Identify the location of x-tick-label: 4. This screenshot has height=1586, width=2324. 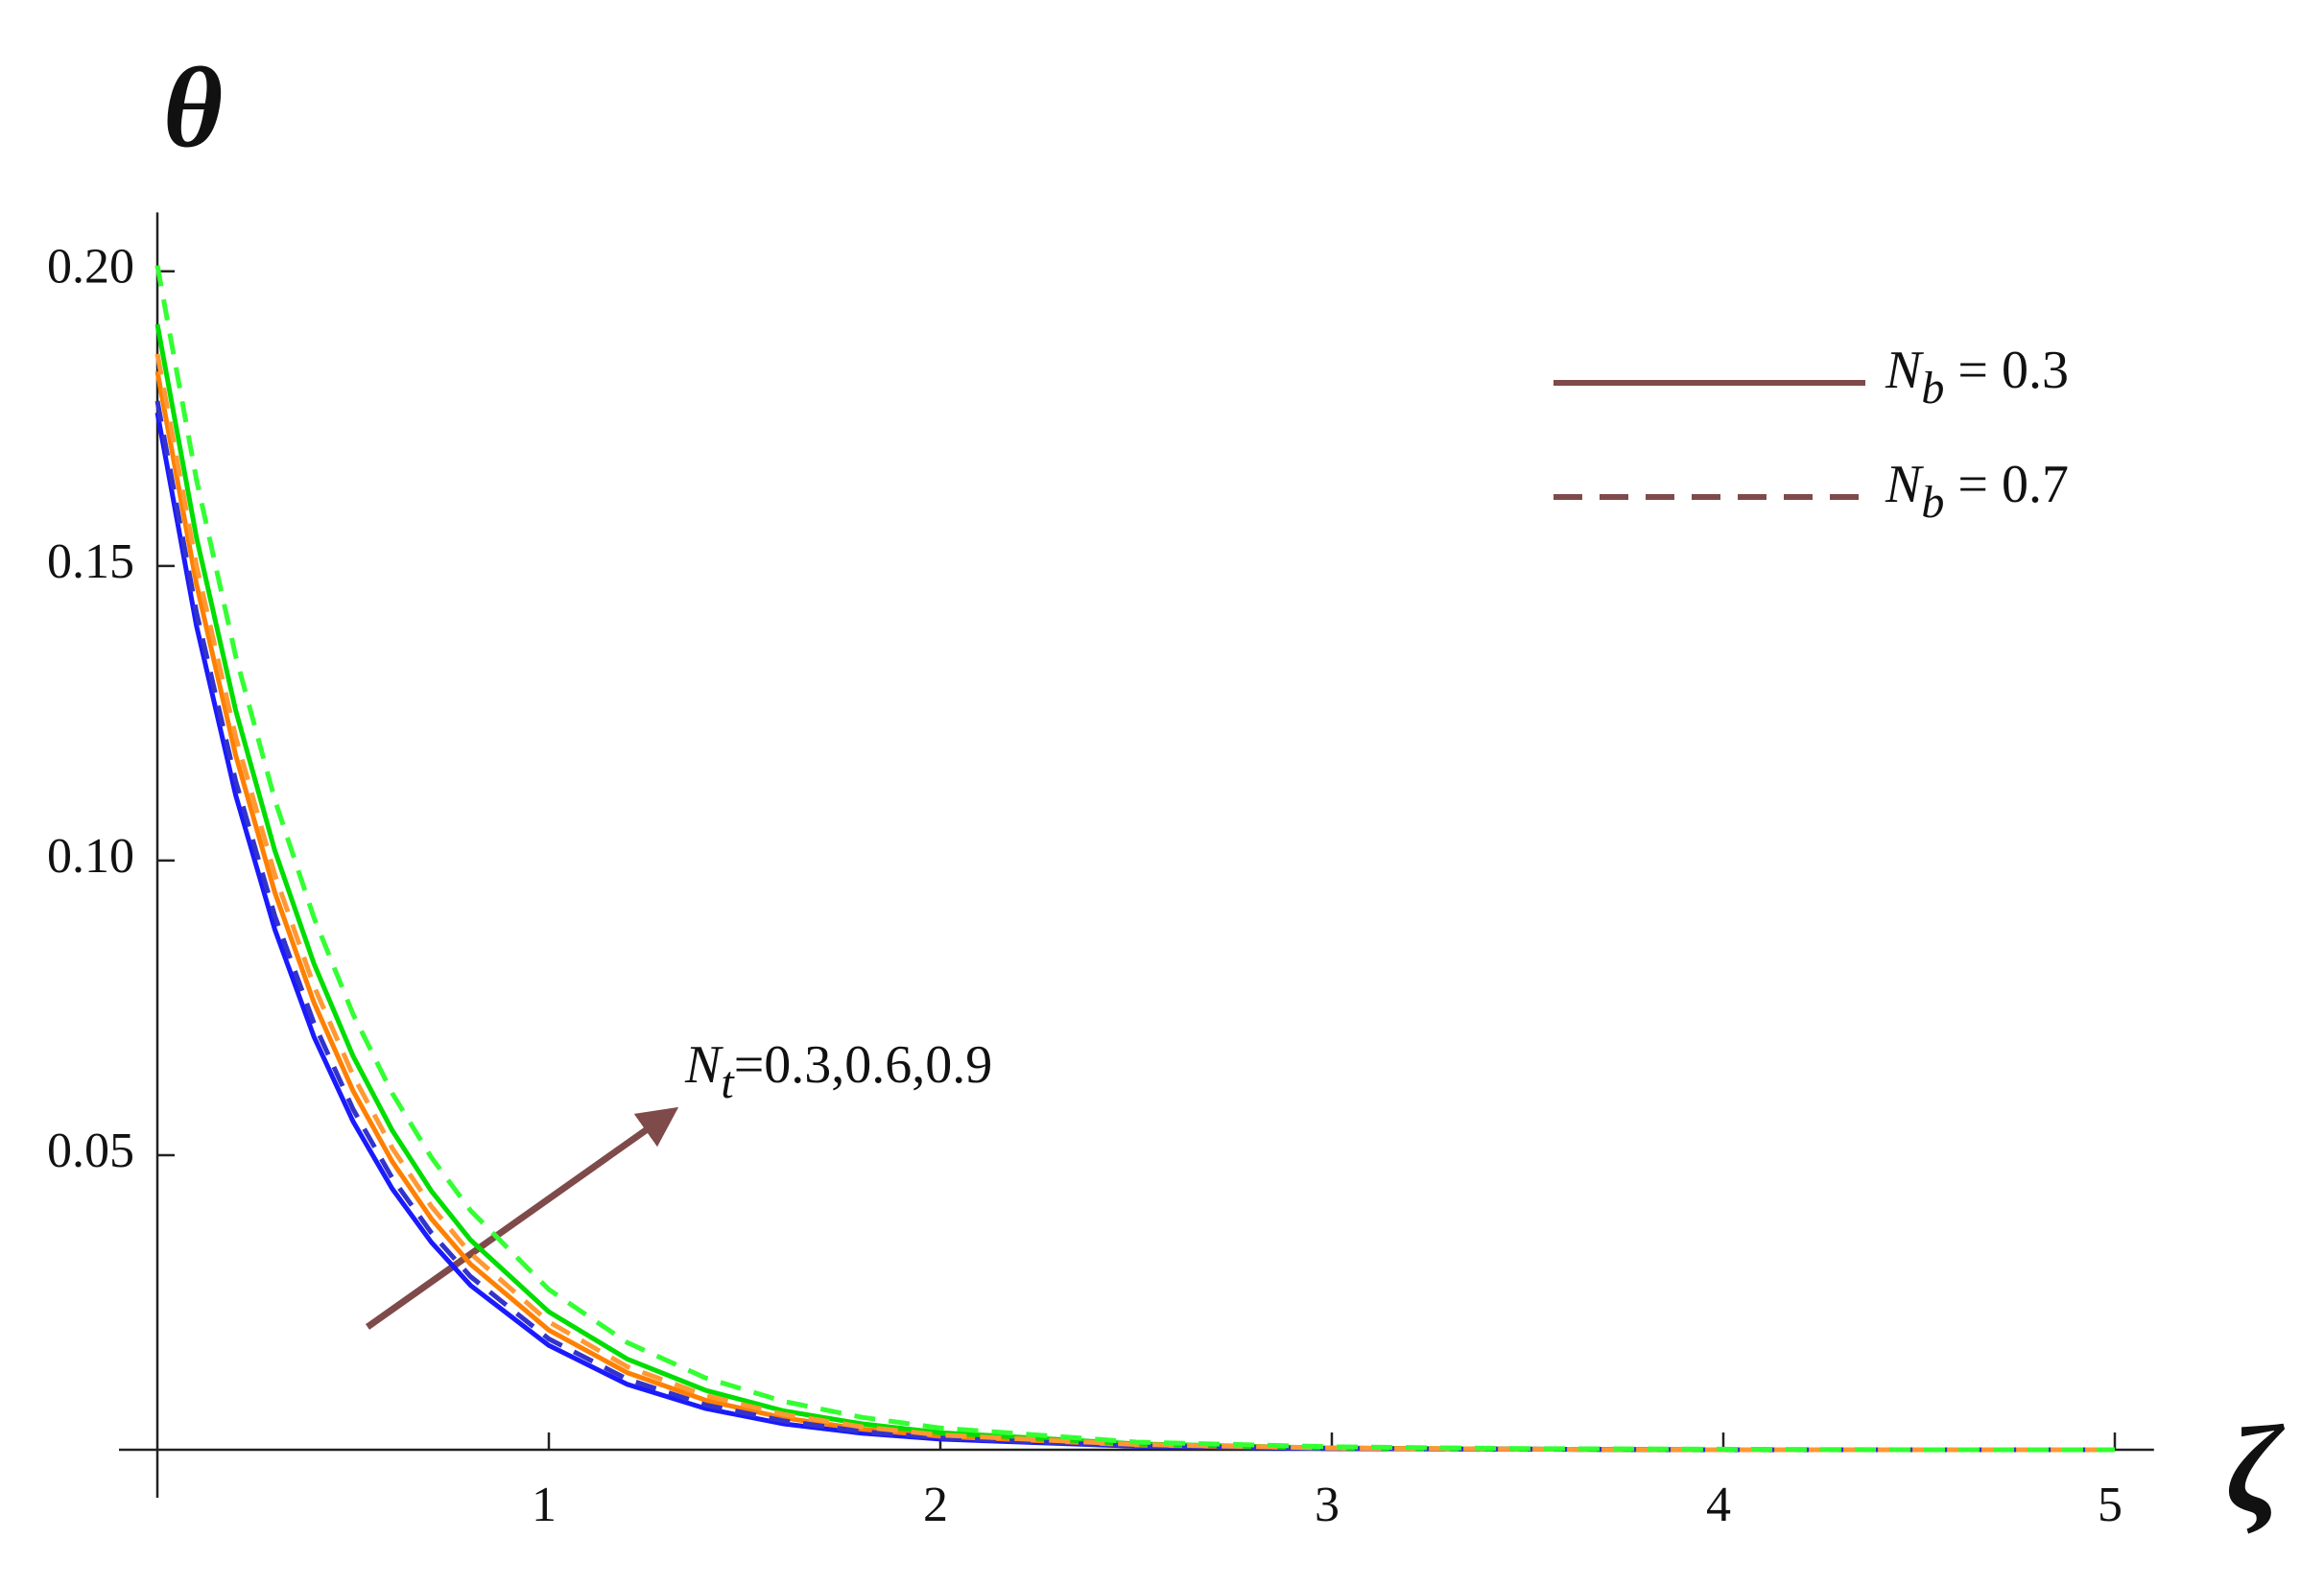
(1718, 1505).